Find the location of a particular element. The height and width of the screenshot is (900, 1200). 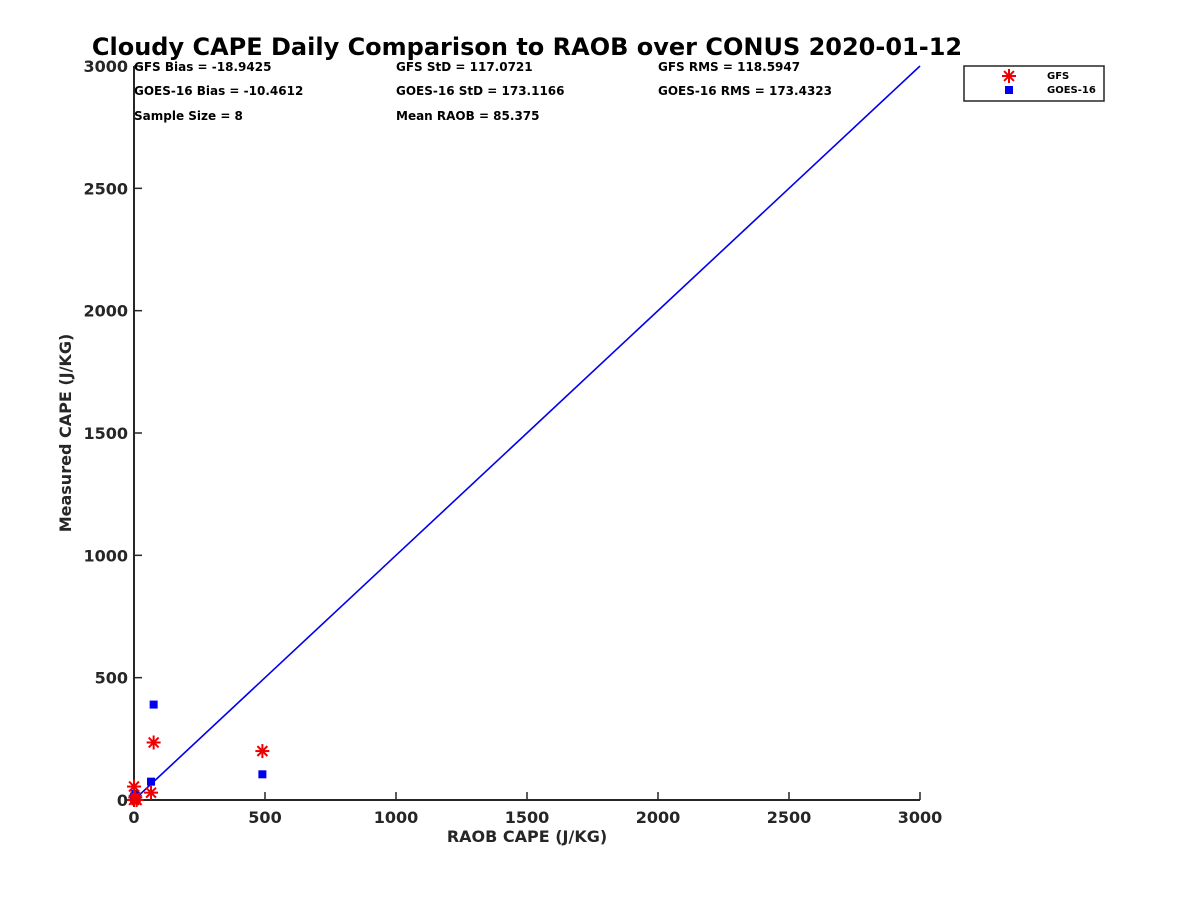

stat-text: GFS StD = 117.0721 is located at coordinates (464, 67).